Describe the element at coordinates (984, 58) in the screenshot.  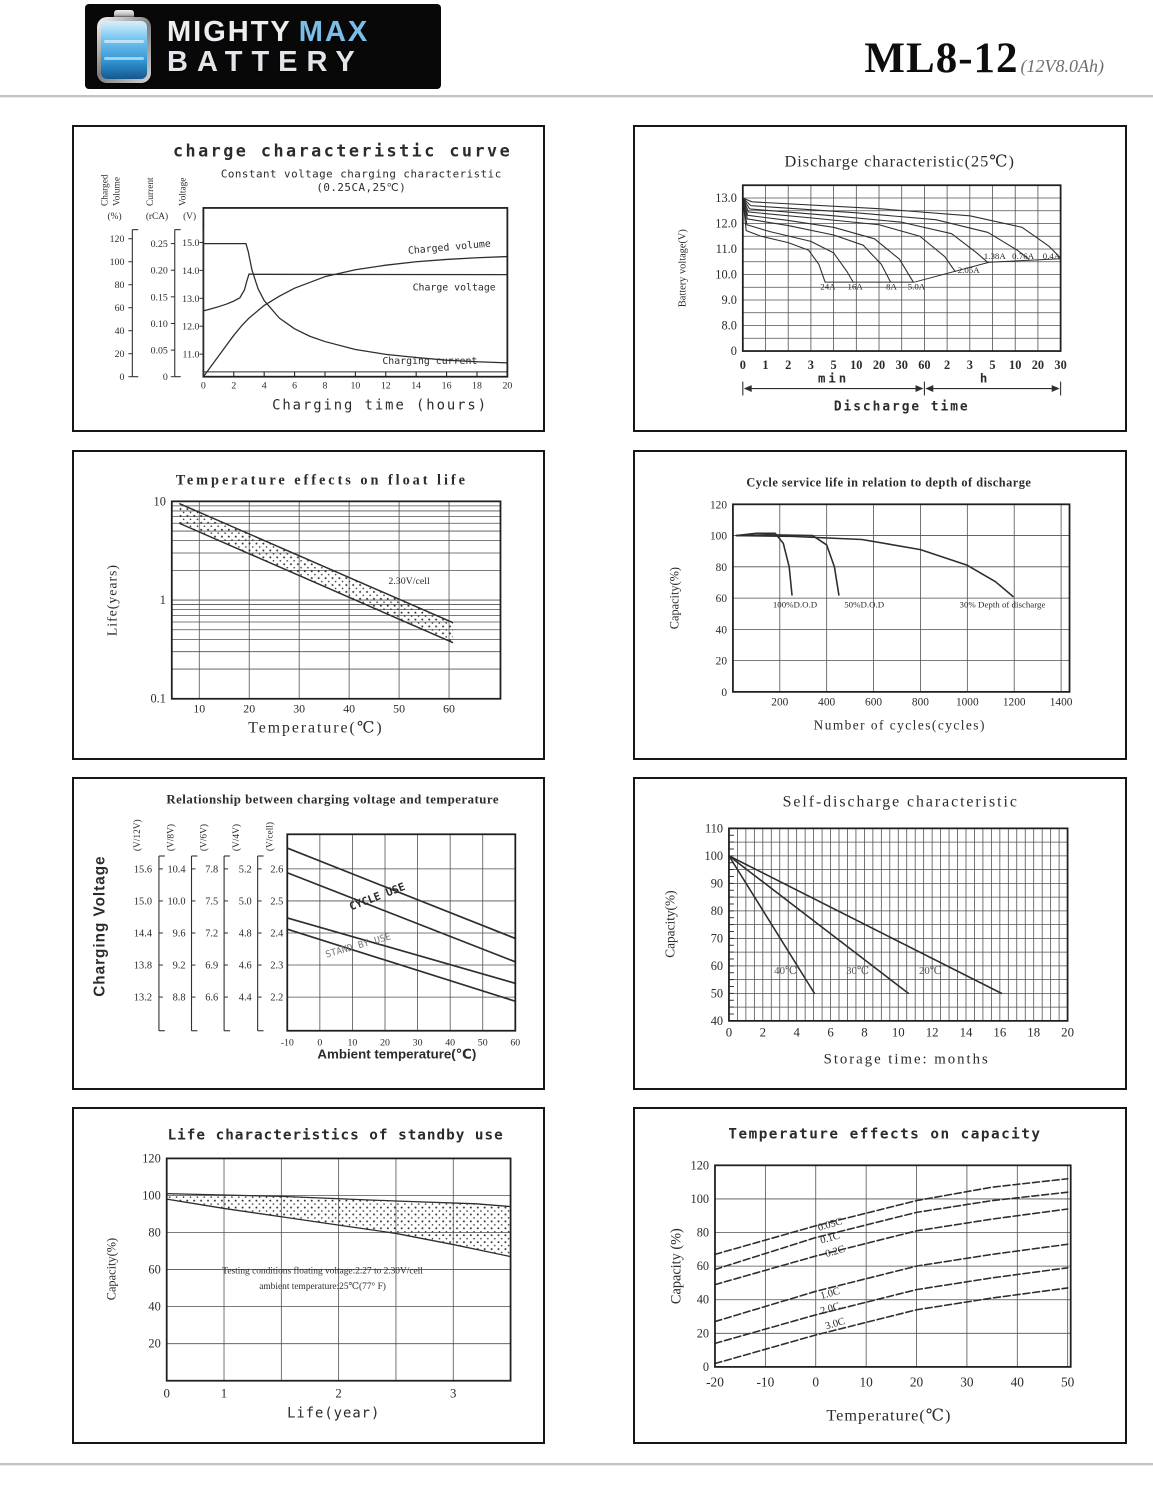
I see `model-title: ML8-12 (12V8.0Ah)` at that location.